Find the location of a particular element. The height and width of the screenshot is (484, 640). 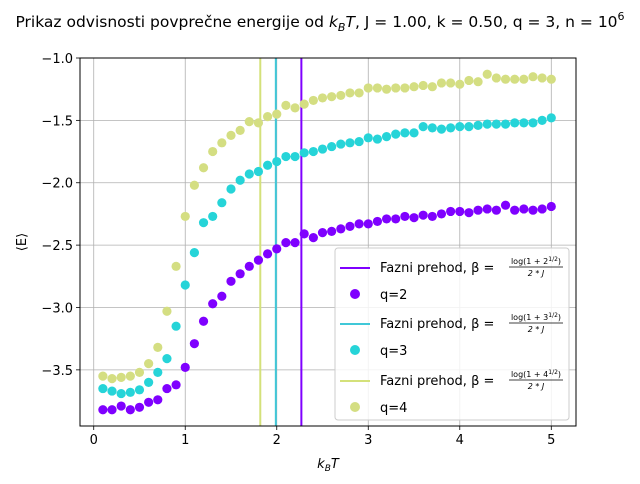

legend-frac-num-q3: log(1 + 31/2) is located at coordinates (536, 317).